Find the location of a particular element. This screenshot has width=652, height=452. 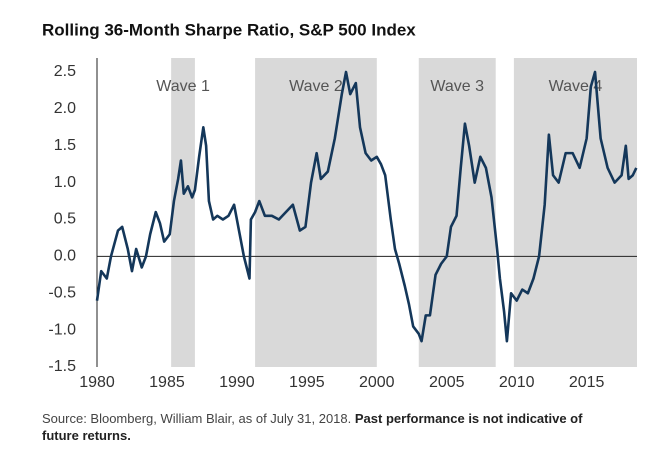

x-tick-label: 1995 is located at coordinates (307, 382).